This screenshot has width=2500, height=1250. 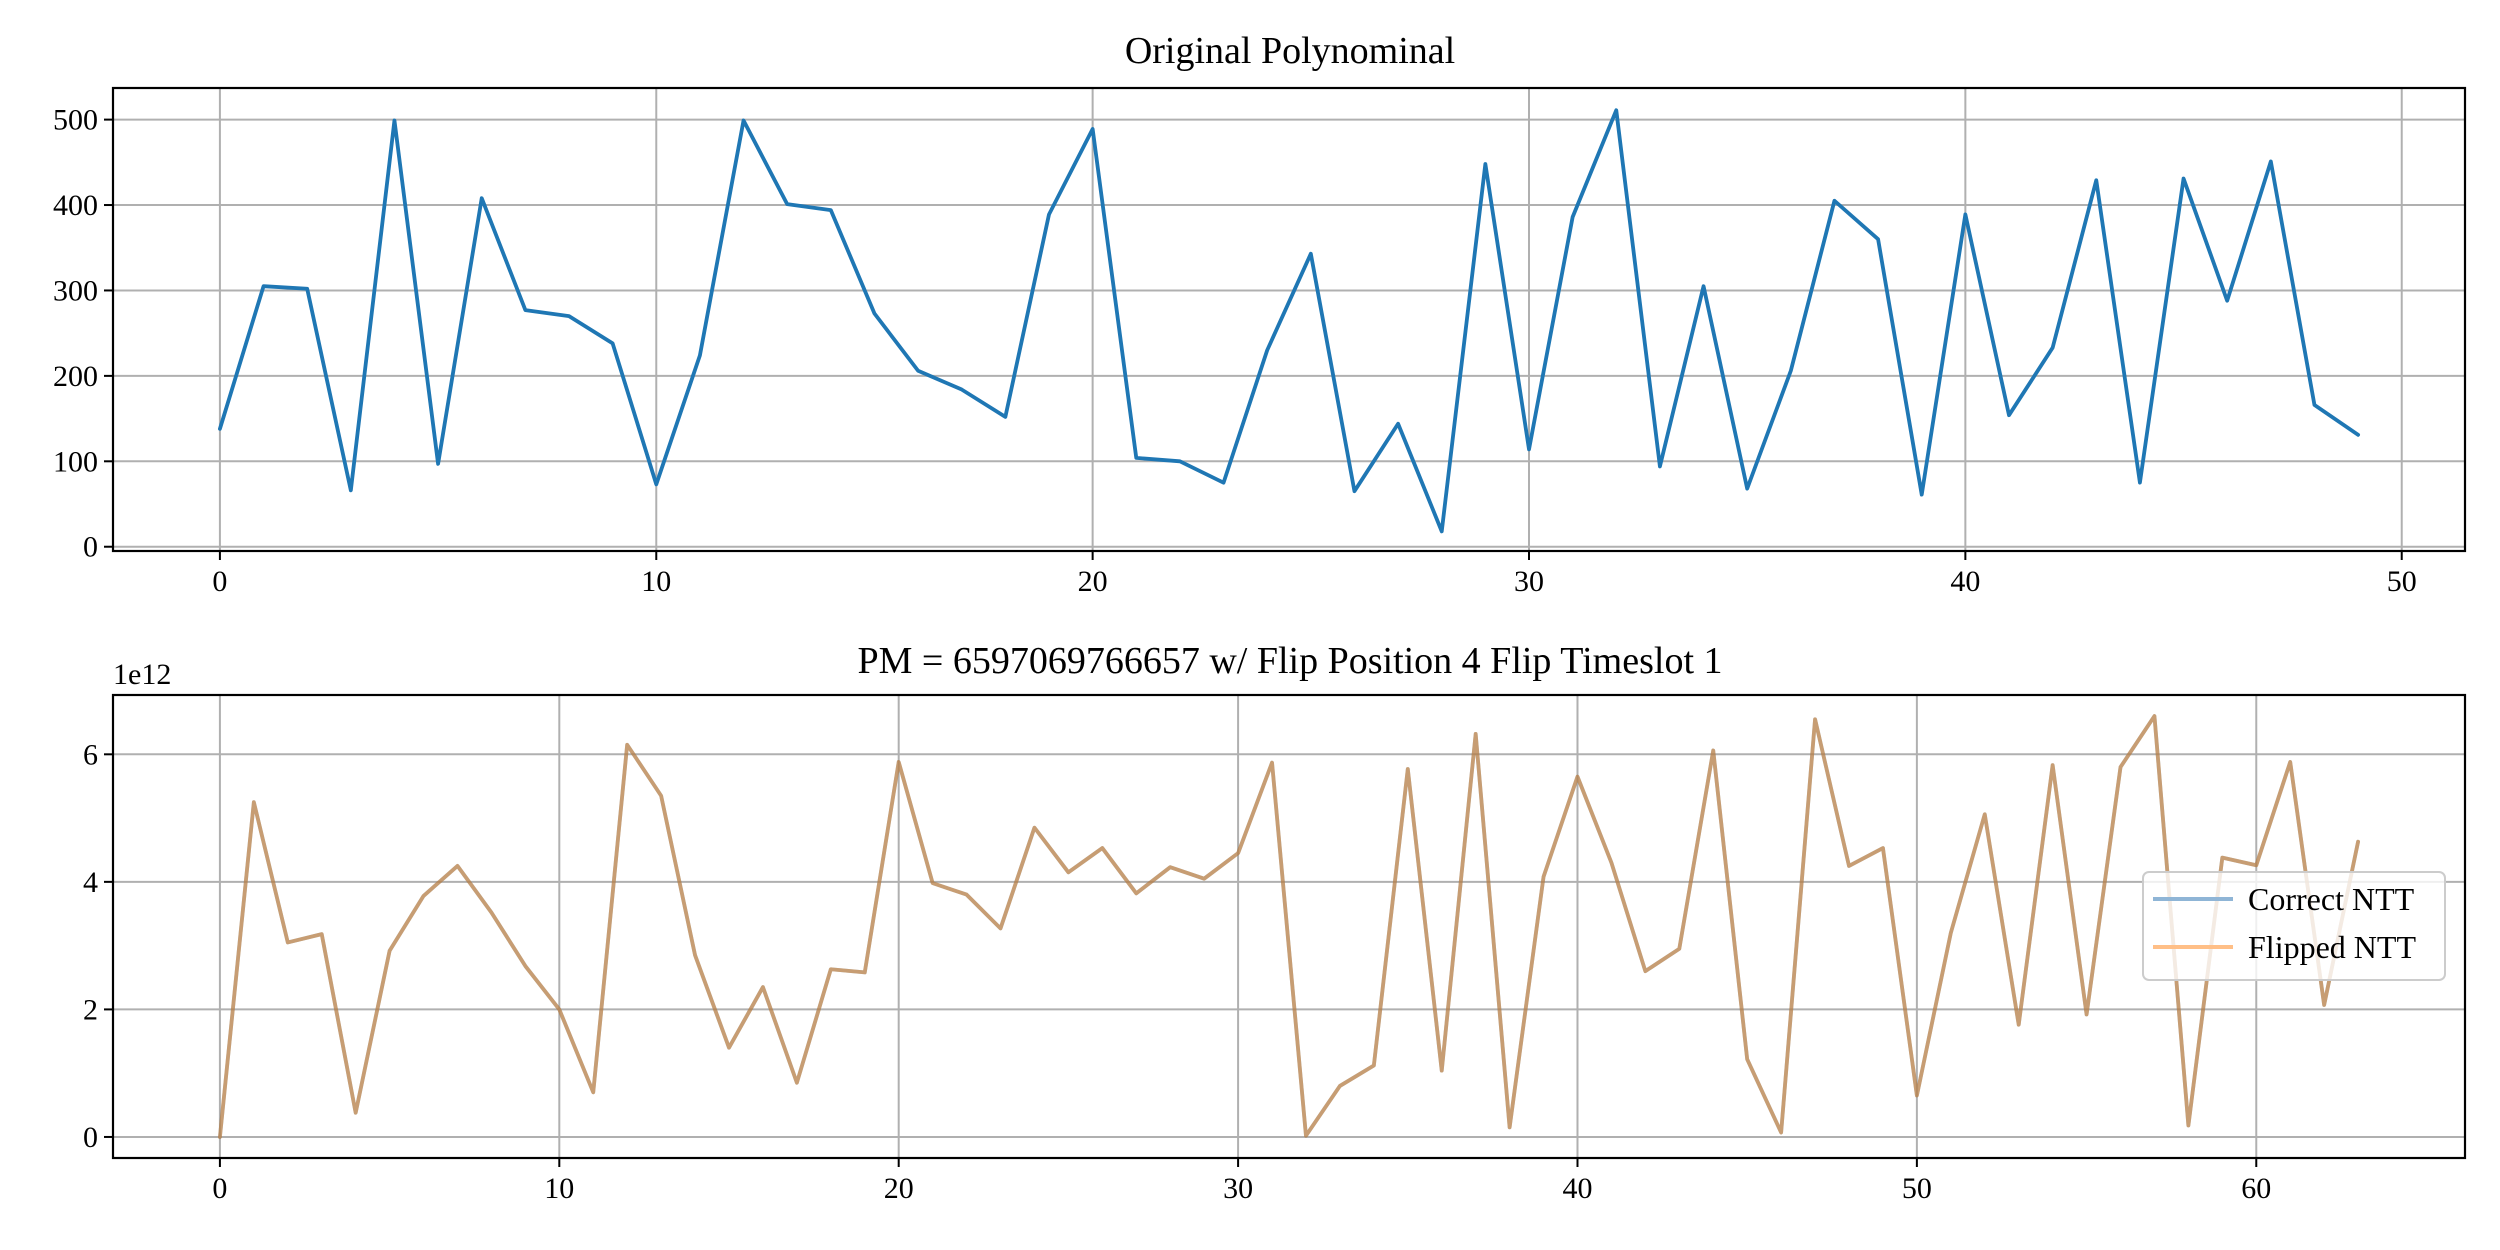 What do you see at coordinates (142, 674) in the screenshot?
I see `chart2-offset-label: 1e12` at bounding box center [142, 674].